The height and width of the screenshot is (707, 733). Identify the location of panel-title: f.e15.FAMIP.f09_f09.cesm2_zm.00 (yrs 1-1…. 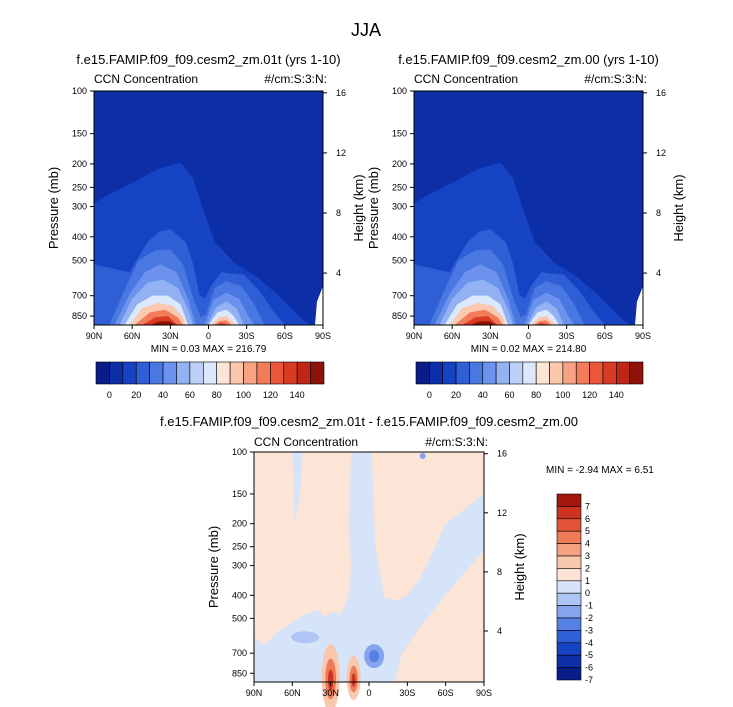
(528, 59).